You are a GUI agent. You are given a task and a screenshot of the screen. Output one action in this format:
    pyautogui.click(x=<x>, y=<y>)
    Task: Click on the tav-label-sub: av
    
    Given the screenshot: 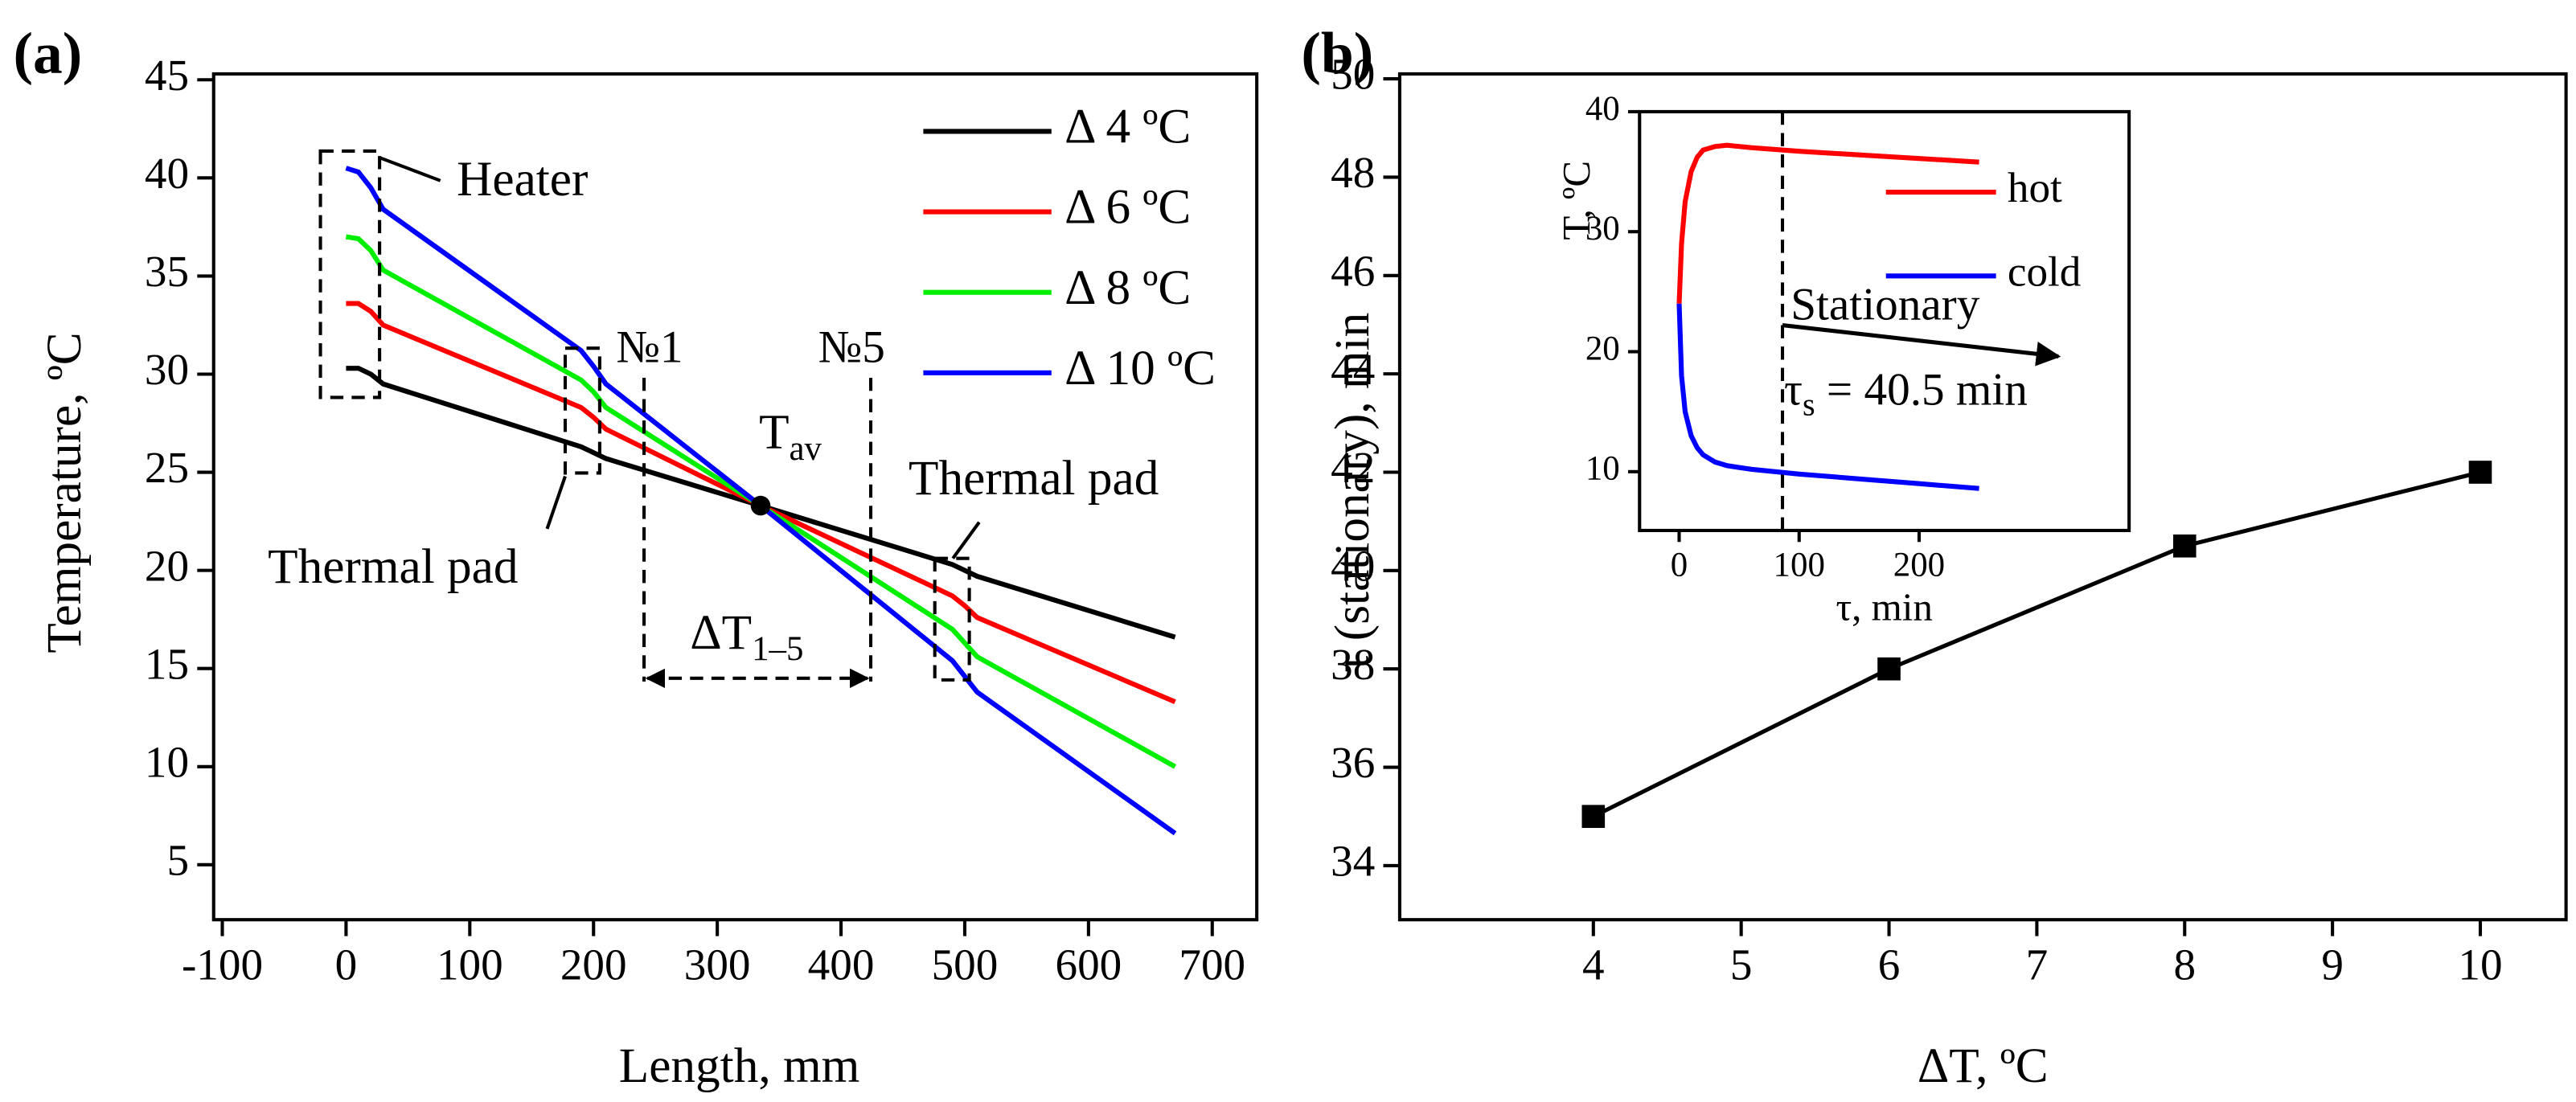 What is the action you would take?
    pyautogui.click(x=806, y=449)
    